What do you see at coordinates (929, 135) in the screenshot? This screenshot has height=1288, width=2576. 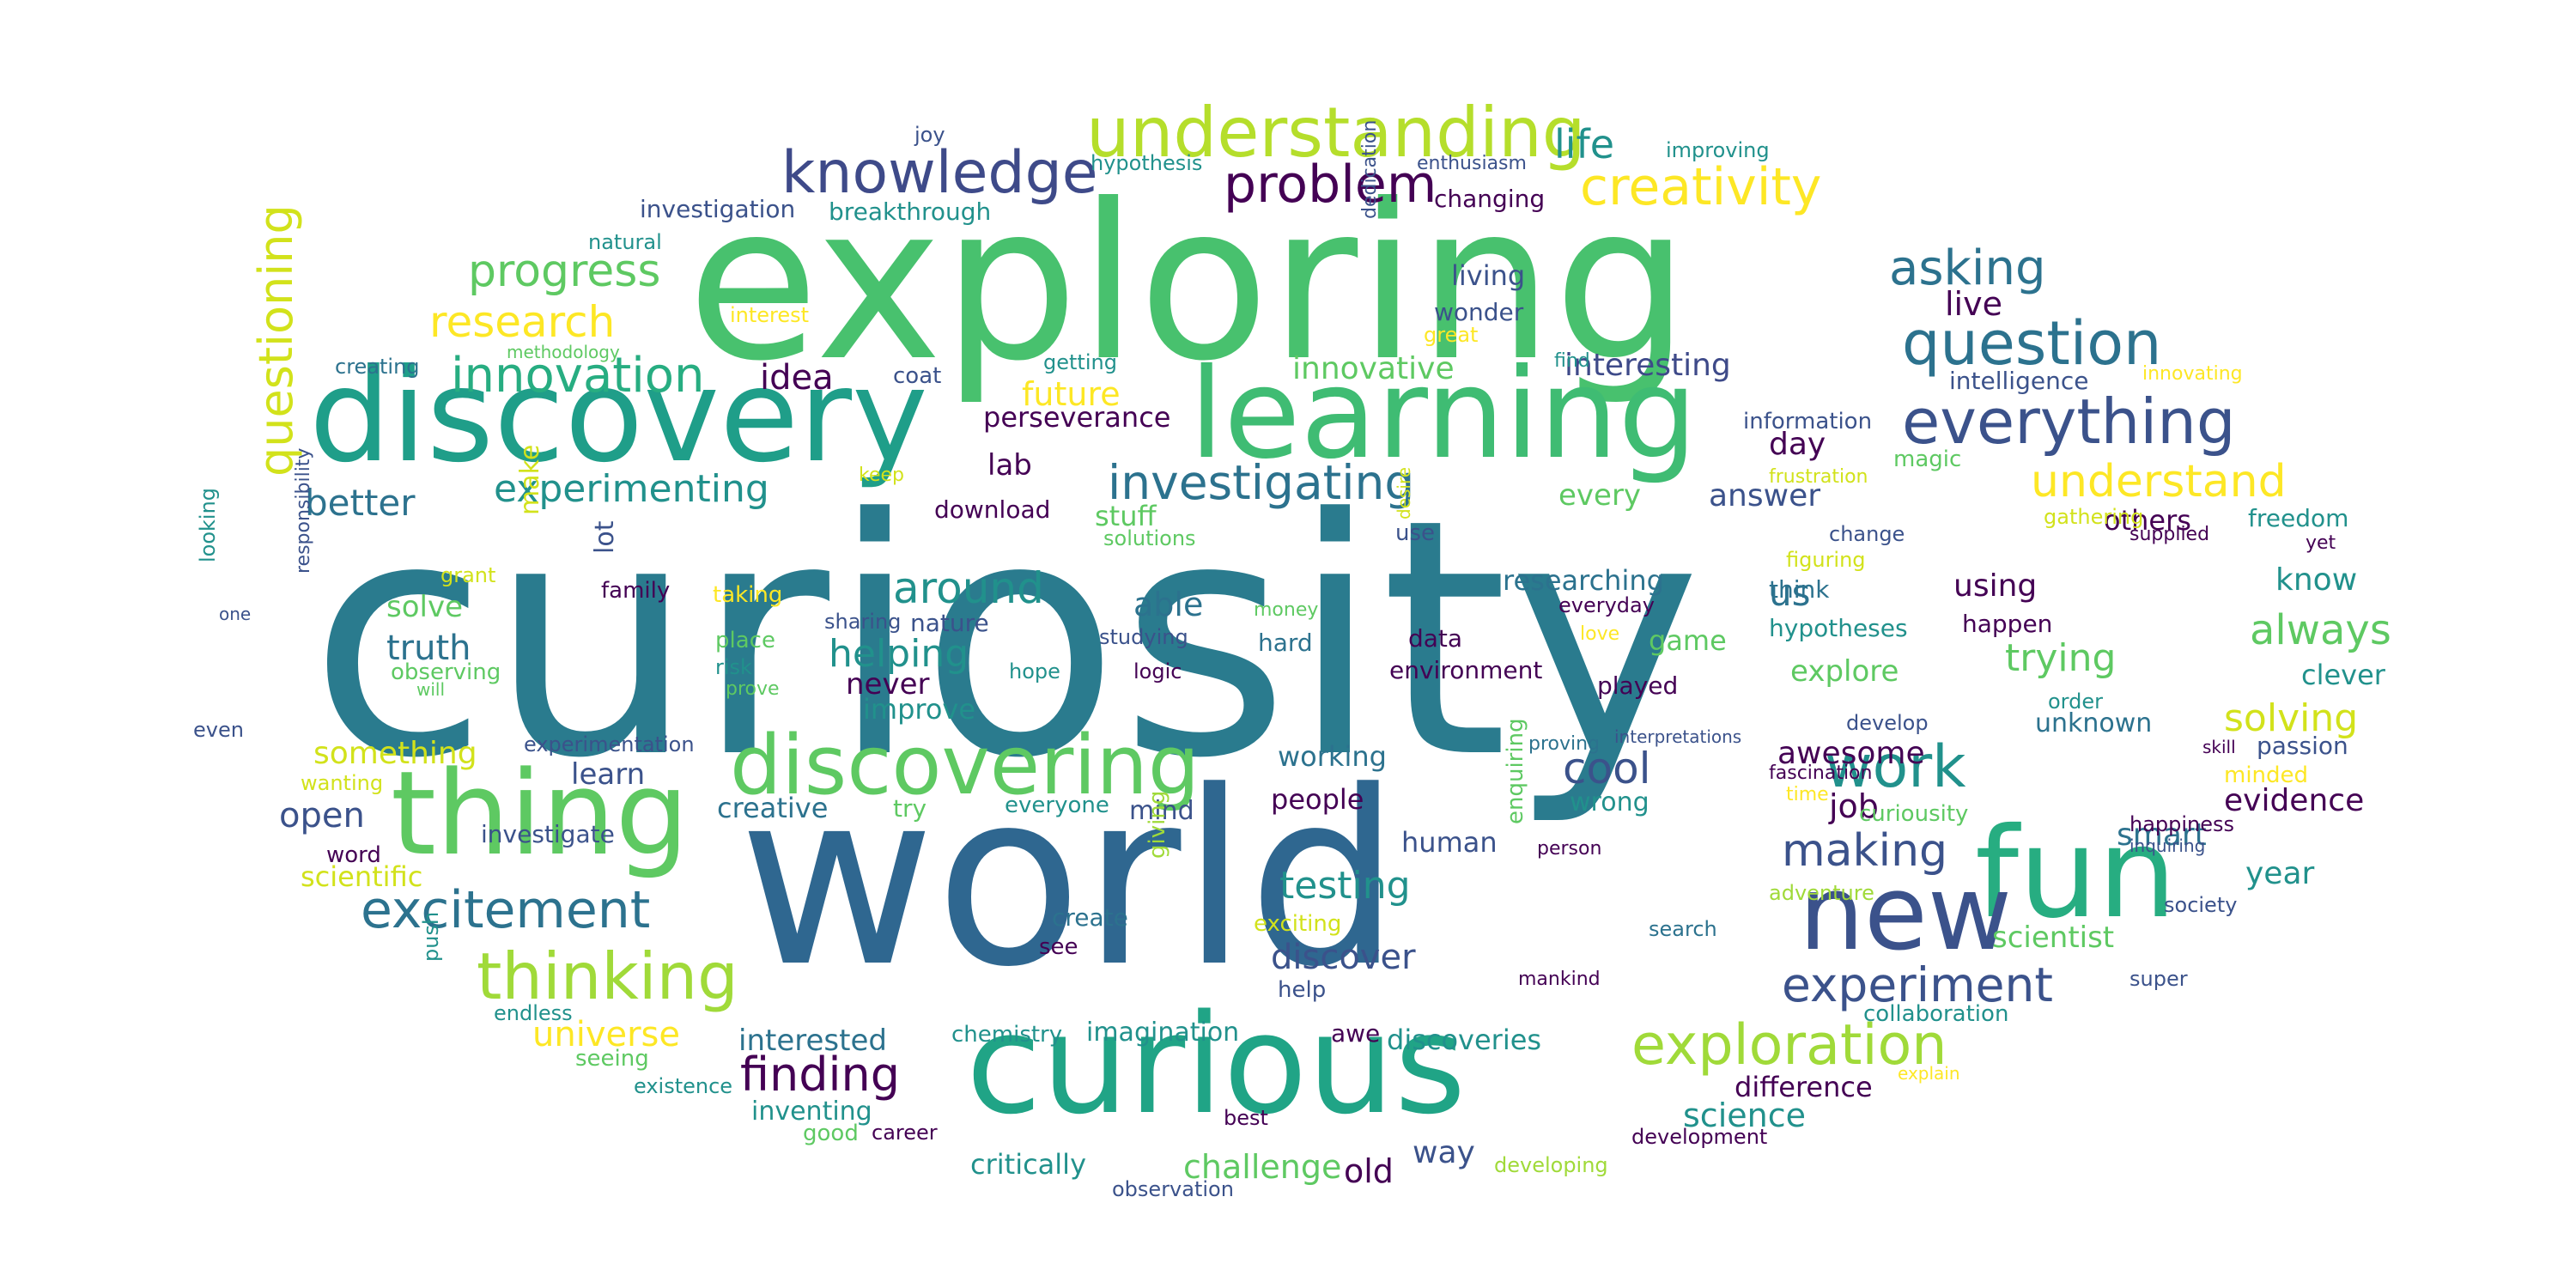 I see `cloud-word-190: joy` at bounding box center [929, 135].